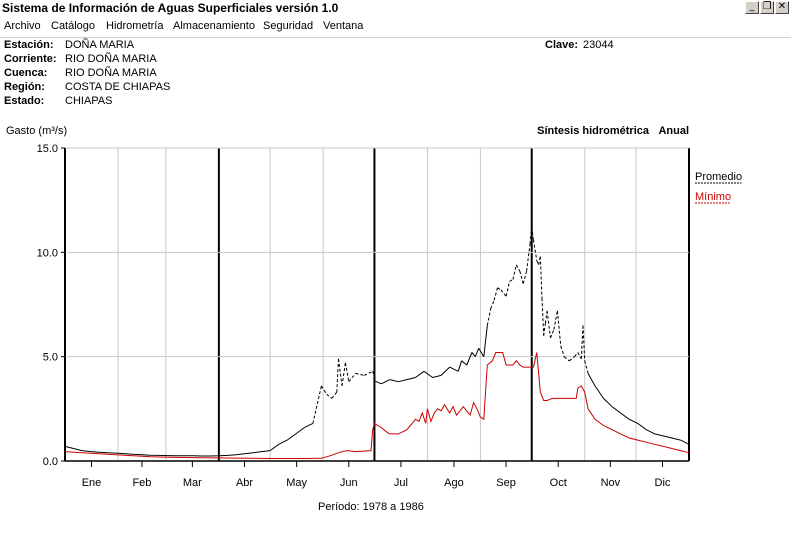 Image resolution: width=791 pixels, height=544 pixels. What do you see at coordinates (296, 483) in the screenshot?
I see `month-label: May` at bounding box center [296, 483].